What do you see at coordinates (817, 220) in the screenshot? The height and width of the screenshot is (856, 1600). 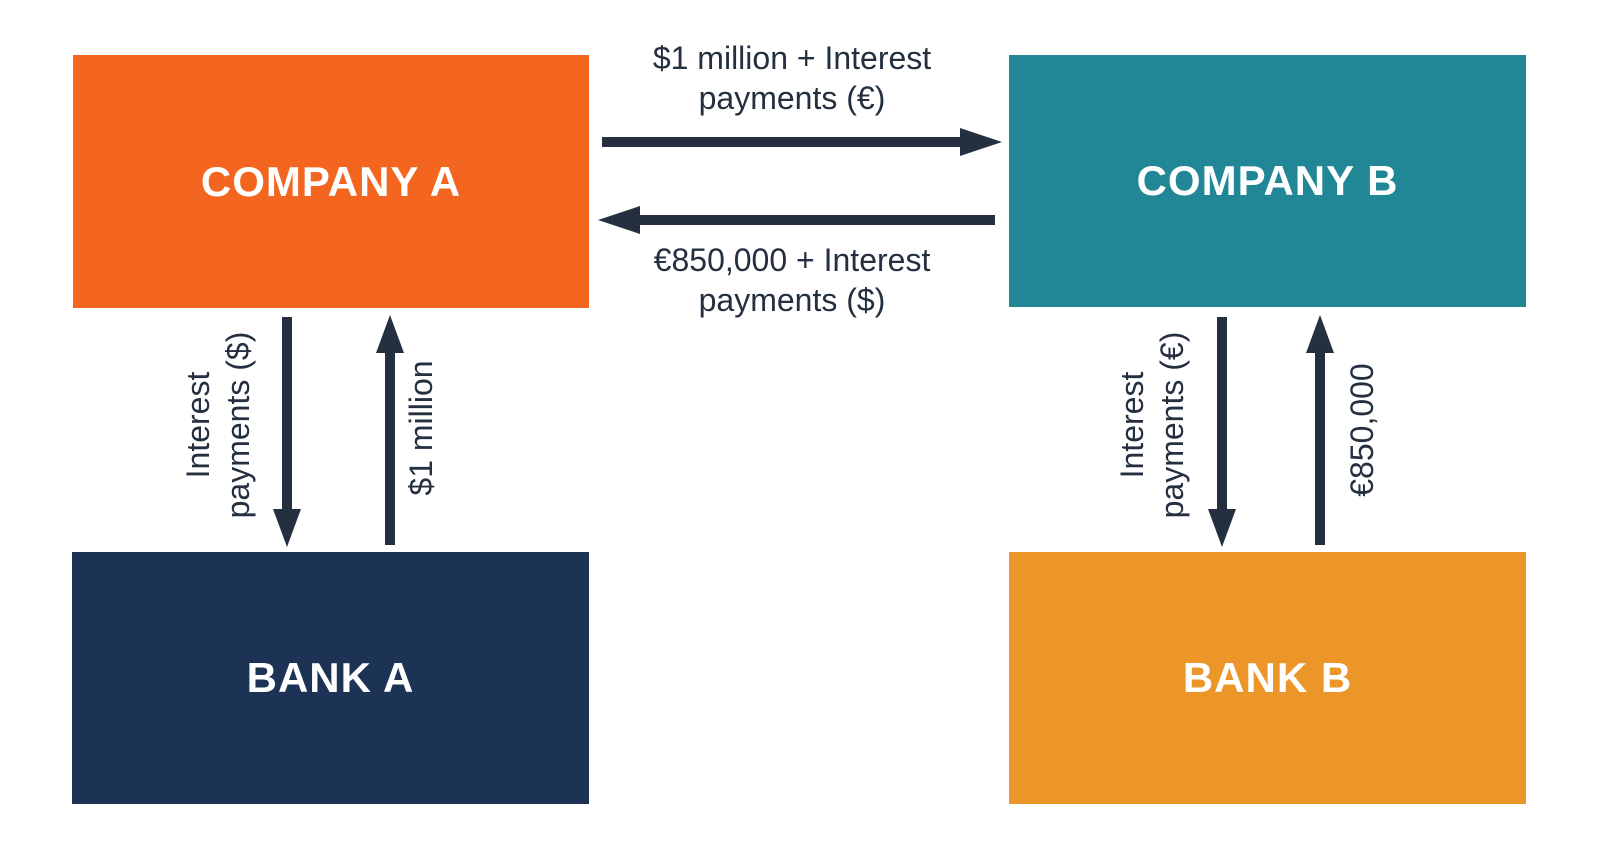 I see `arrow-b-to-a-shaft` at bounding box center [817, 220].